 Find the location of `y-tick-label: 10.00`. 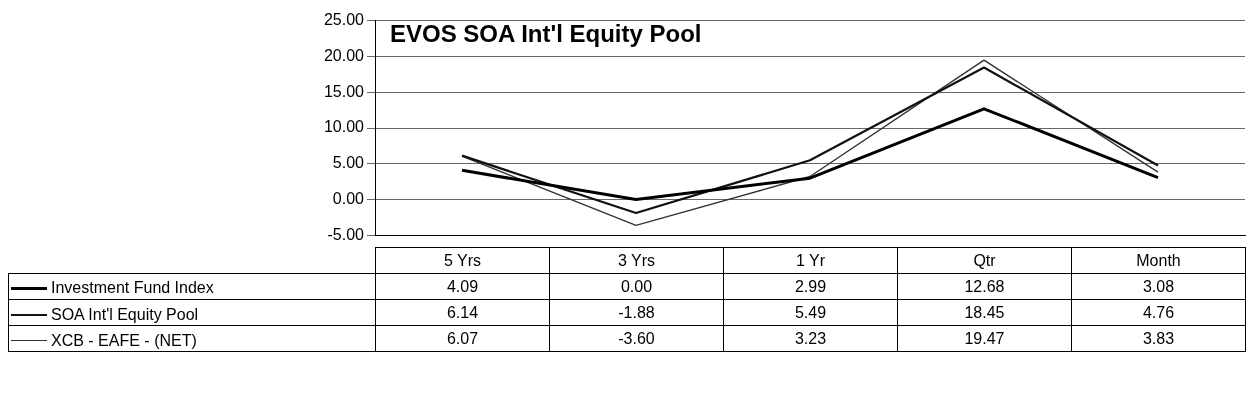

y-tick-label: 10.00 is located at coordinates (344, 127).